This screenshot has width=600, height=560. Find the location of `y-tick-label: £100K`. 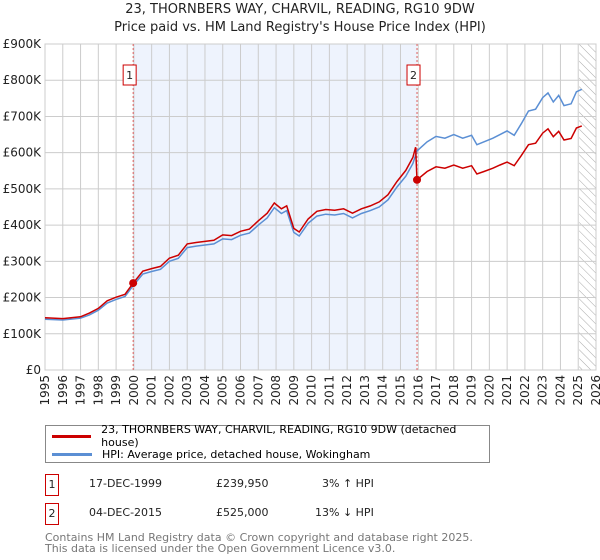

y-tick-label: £100K is located at coordinates (23, 334).